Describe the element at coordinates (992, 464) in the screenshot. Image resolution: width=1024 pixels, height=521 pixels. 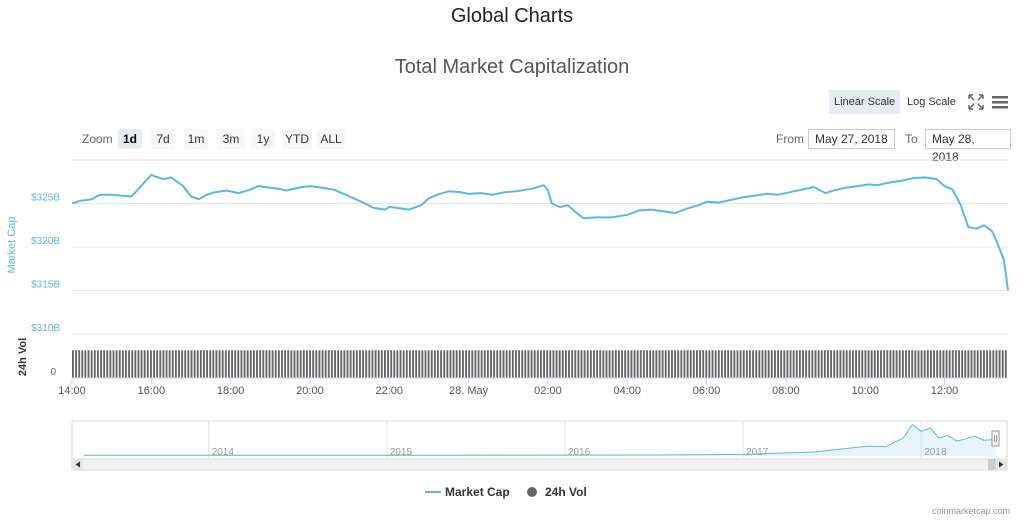
I see `scrollbar-thumb` at that location.